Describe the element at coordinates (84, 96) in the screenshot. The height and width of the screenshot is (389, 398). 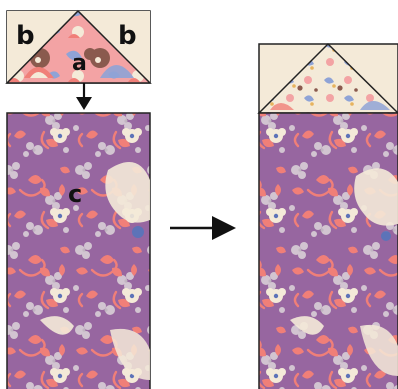
I see `arrow-down-icon` at that location.